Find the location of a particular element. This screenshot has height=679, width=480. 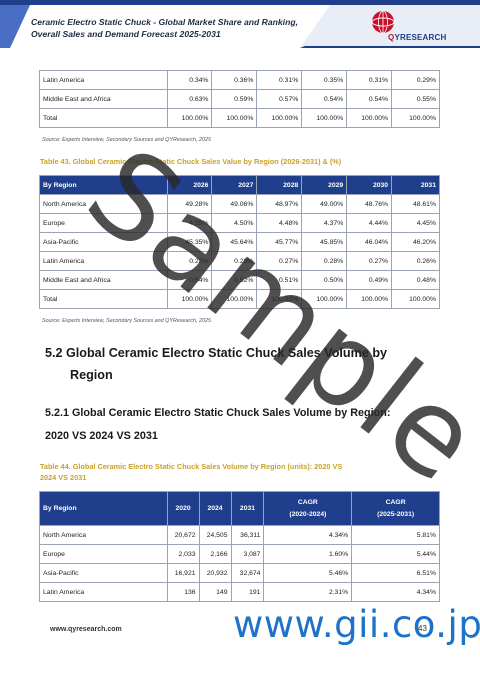

table-cell: 48.61% is located at coordinates (415, 204).